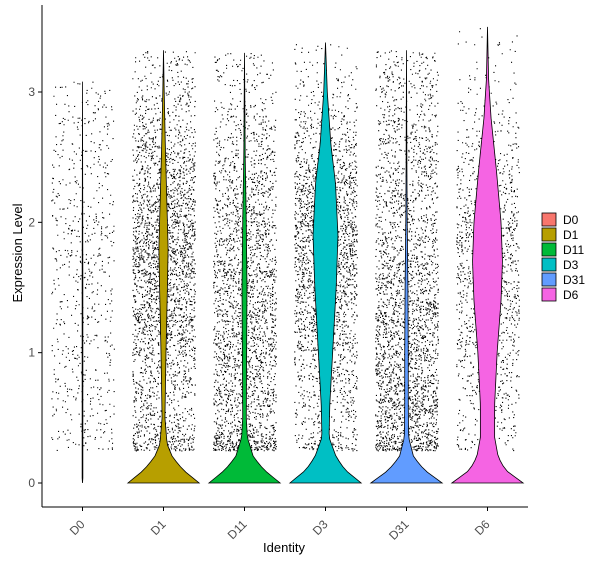 The height and width of the screenshot is (568, 600). What do you see at coordinates (399, 530) in the screenshot?
I see `x-tick-label: D31` at bounding box center [399, 530].